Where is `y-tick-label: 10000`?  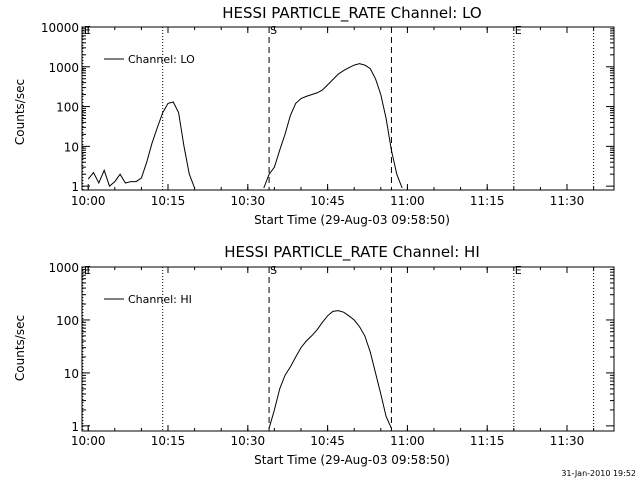
y-tick-label: 10000 is located at coordinates (60, 28).